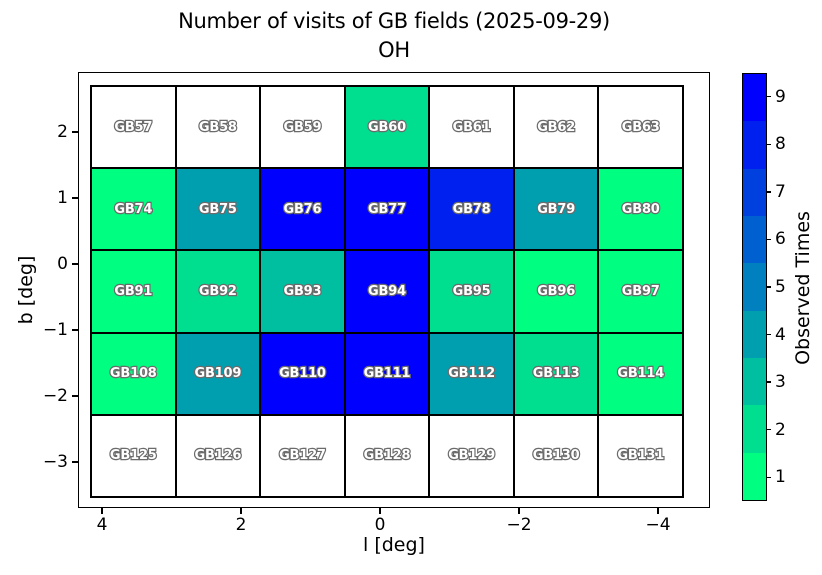 The height and width of the screenshot is (575, 822). I want to click on y-axis-label: b [deg], so click(26, 290).